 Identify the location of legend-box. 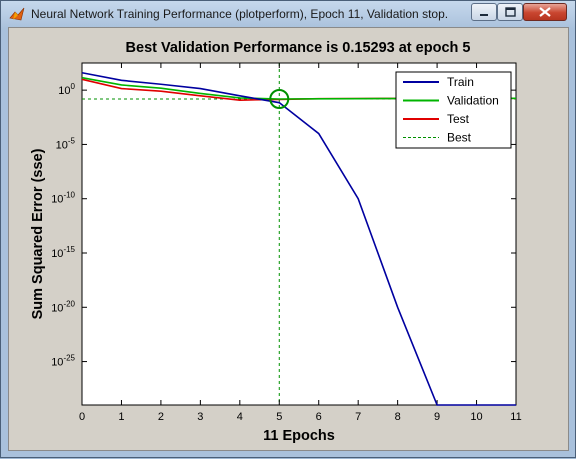
(453, 110).